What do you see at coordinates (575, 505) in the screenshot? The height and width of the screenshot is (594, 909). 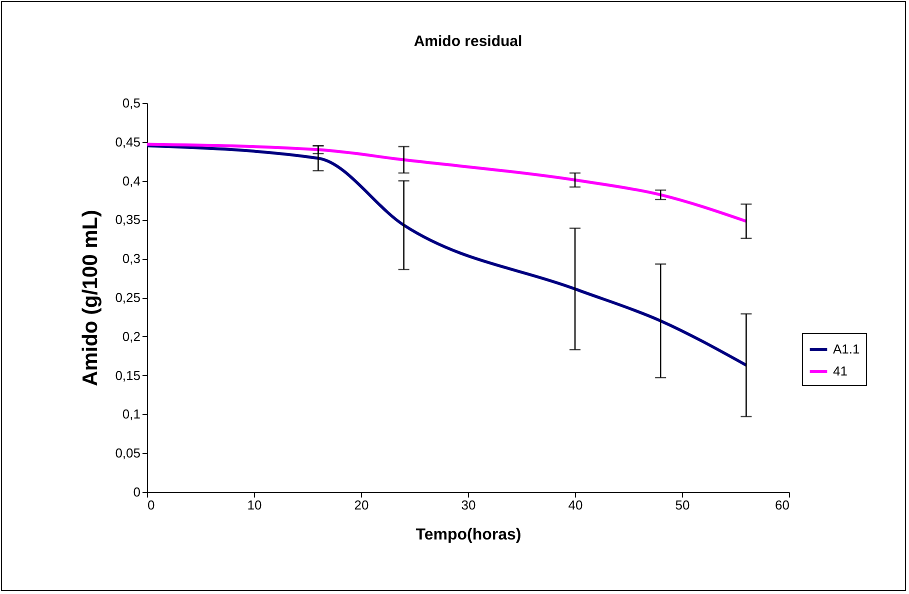 I see `x-tick-label: 40` at bounding box center [575, 505].